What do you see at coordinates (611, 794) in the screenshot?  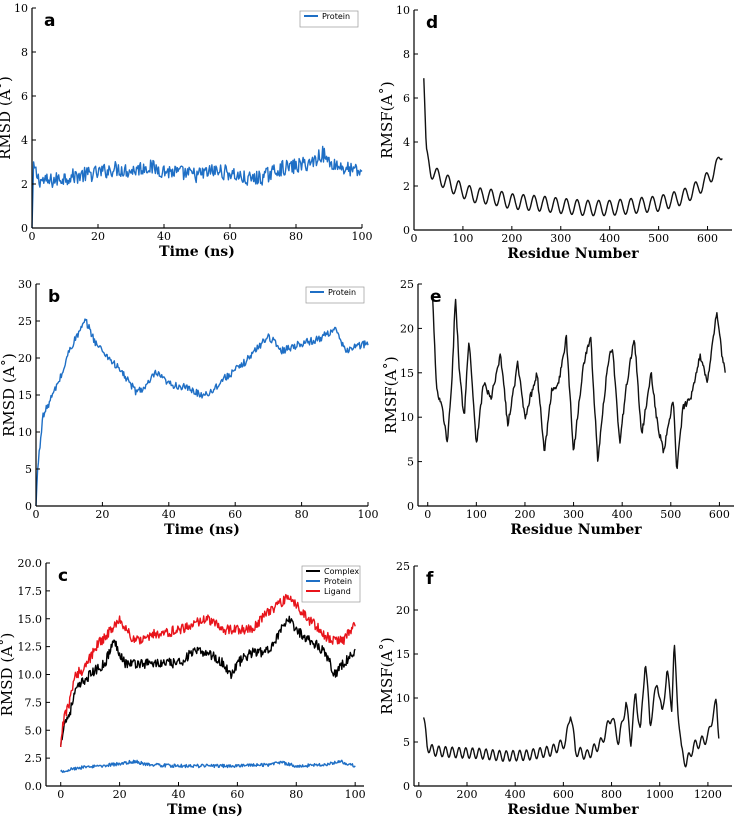 I see `x-tick-label: 800` at bounding box center [611, 794].